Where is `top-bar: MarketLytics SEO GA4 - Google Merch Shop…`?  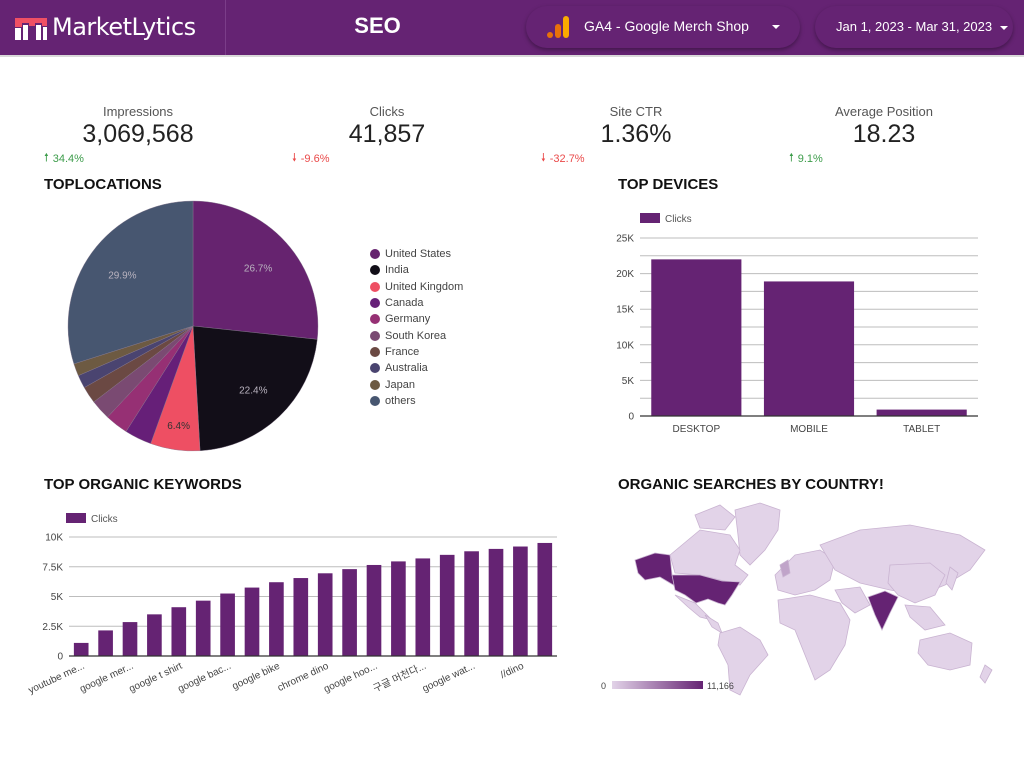 top-bar: MarketLytics SEO GA4 - Google Merch Shop… is located at coordinates (512, 28).